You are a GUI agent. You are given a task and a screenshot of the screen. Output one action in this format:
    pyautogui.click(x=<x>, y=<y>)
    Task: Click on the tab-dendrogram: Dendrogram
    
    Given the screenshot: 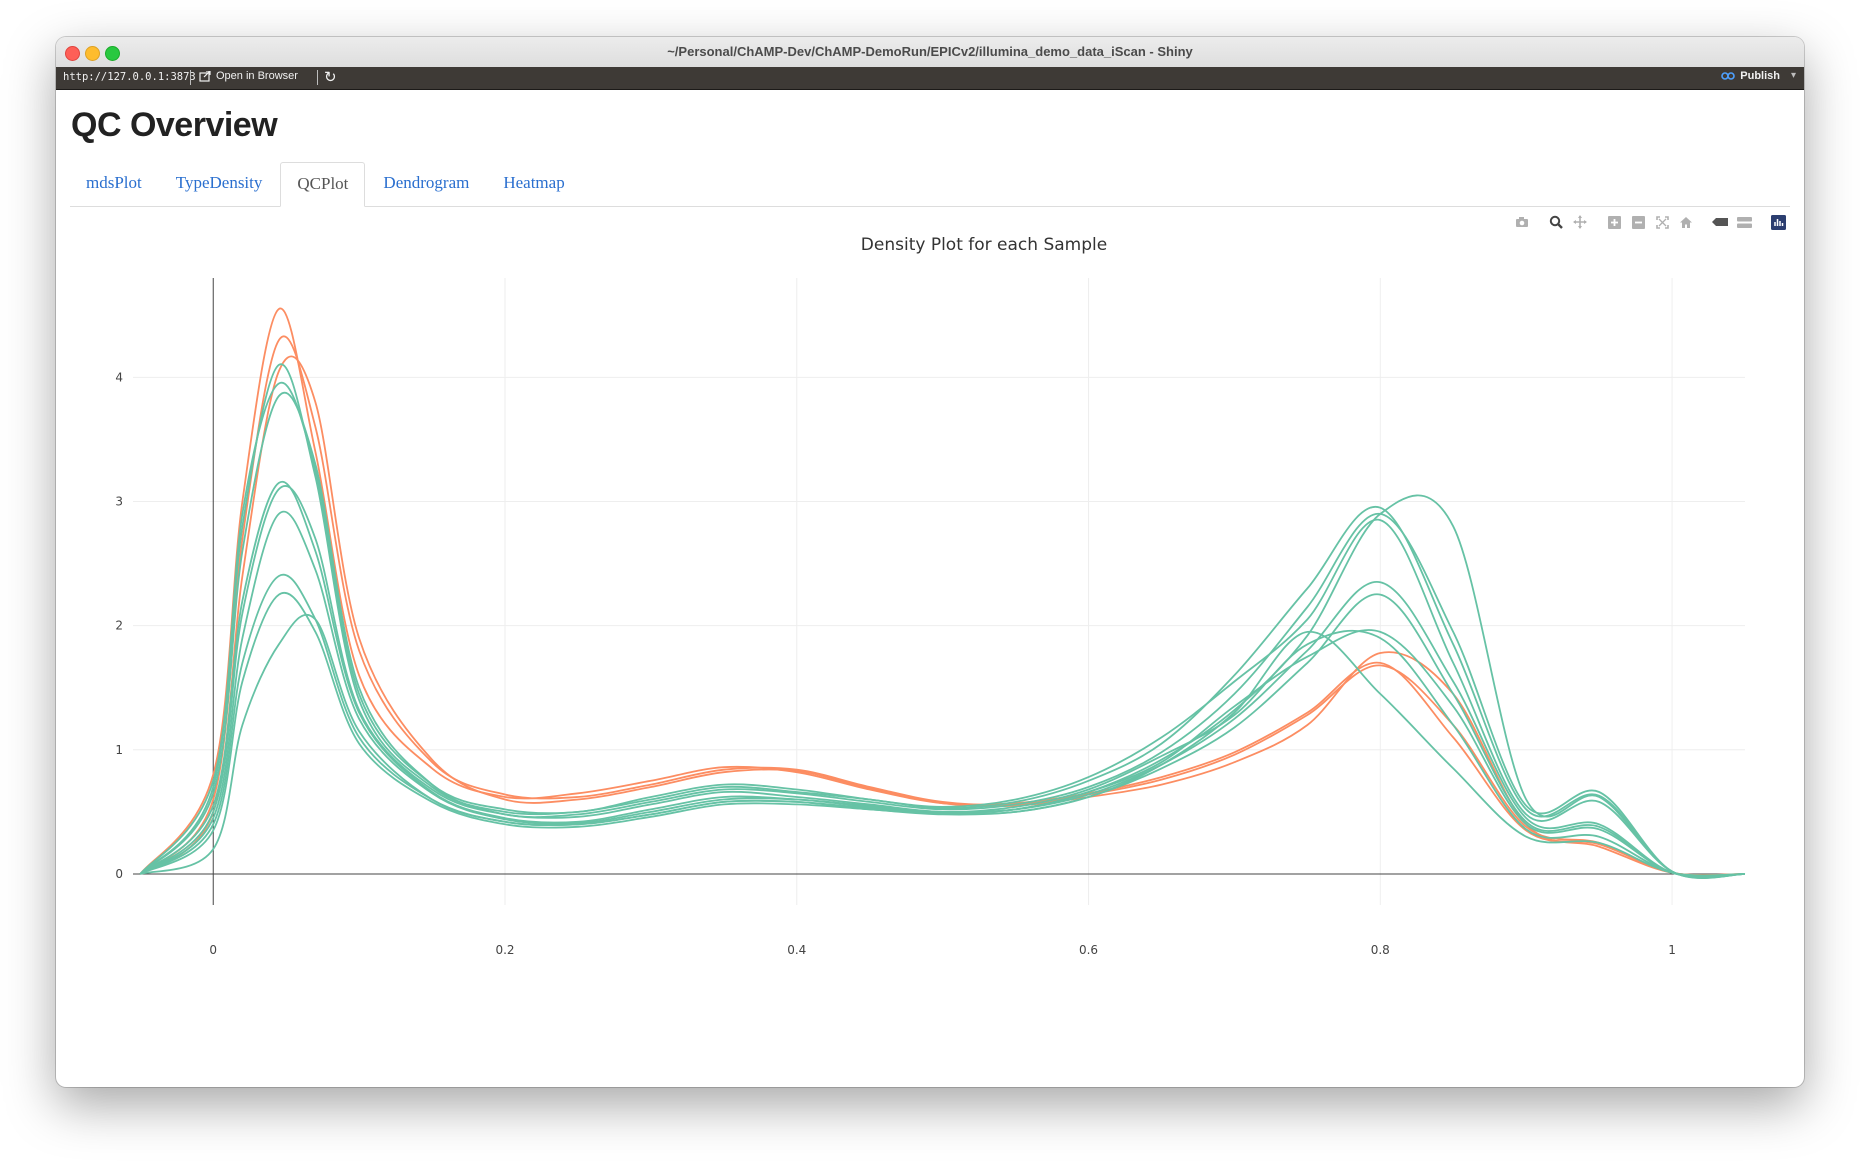 What is the action you would take?
    pyautogui.click(x=426, y=182)
    